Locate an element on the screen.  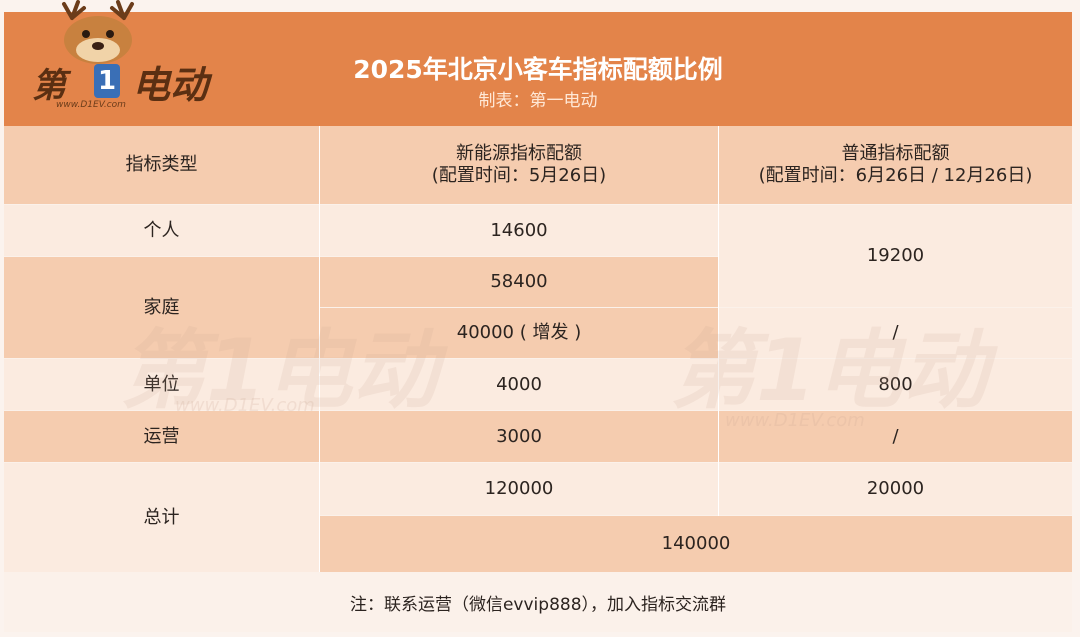
header-nev-title: 新能源指标配额 is located at coordinates (519, 153).